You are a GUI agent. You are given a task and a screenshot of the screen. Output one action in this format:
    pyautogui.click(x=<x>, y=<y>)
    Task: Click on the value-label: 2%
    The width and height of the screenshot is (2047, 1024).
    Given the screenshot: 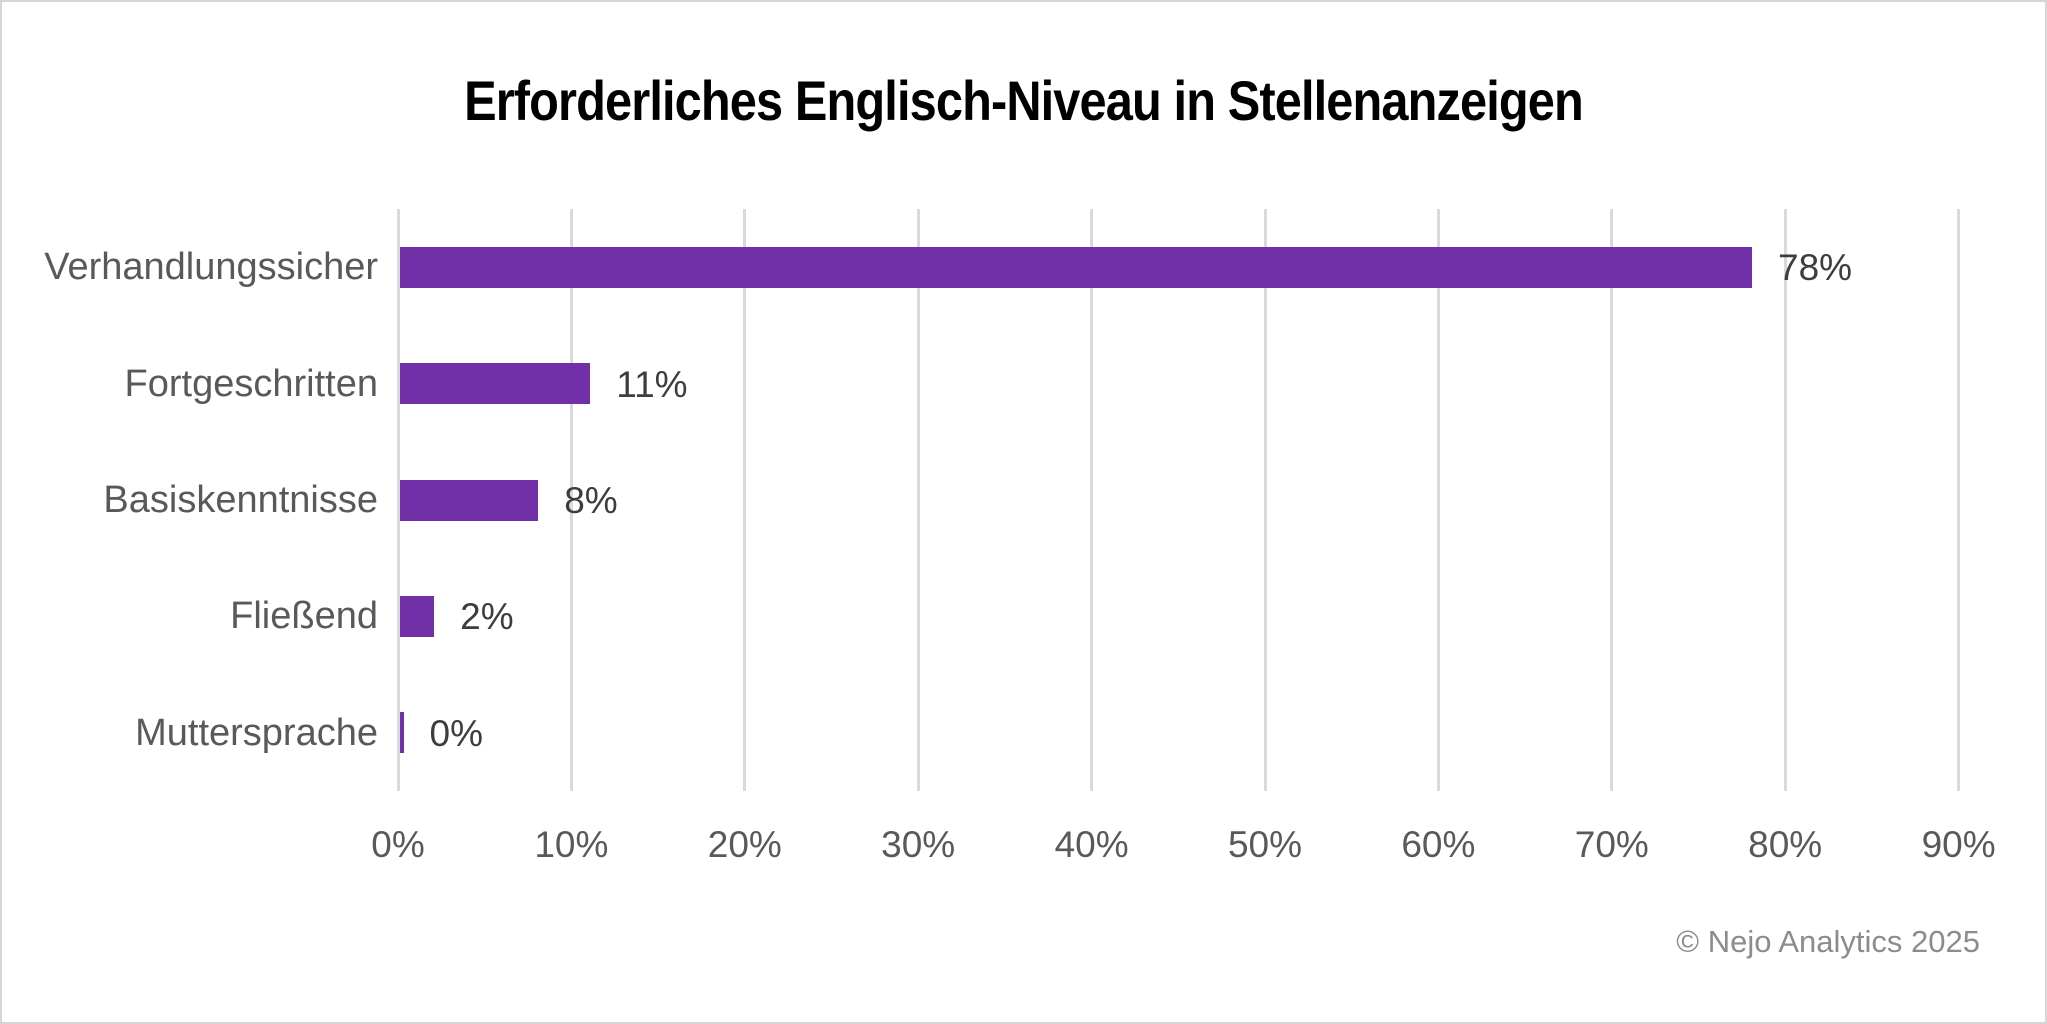 What is the action you would take?
    pyautogui.click(x=487, y=617)
    